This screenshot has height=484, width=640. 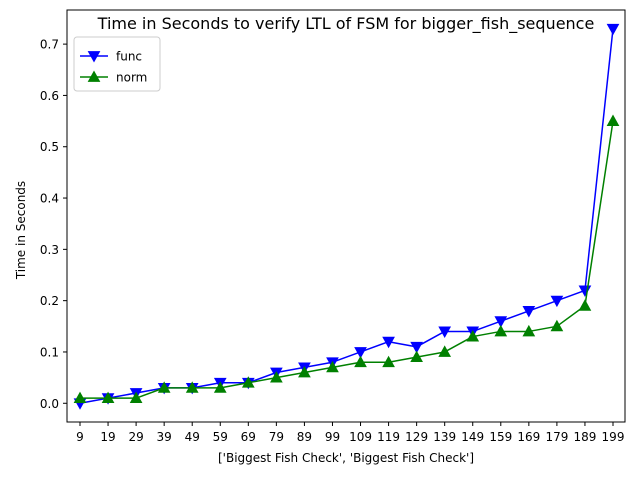 I want to click on x-tick-label: 19, so click(x=107, y=437).